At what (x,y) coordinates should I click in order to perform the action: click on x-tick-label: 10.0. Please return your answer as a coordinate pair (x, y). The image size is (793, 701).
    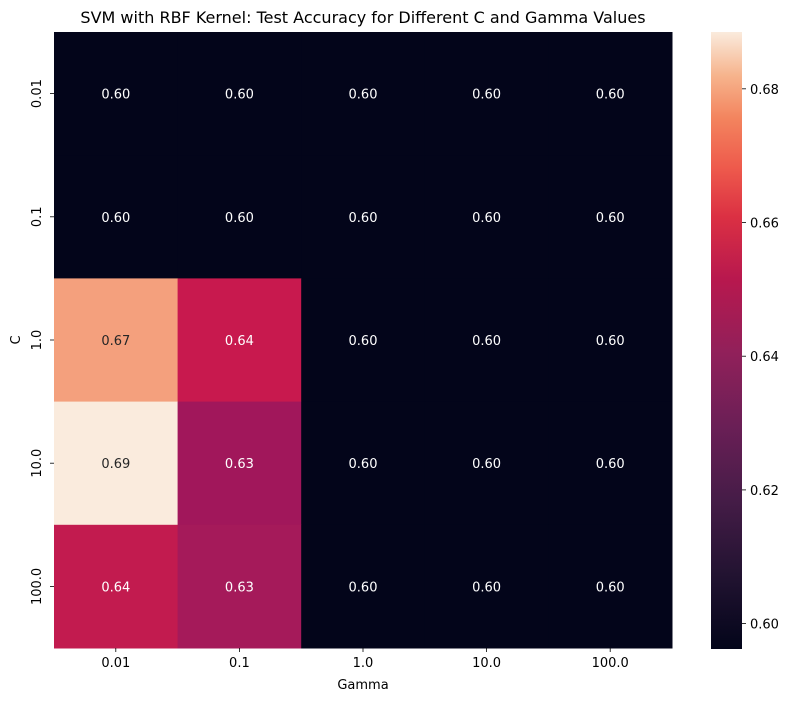
    Looking at the image, I should click on (486, 663).